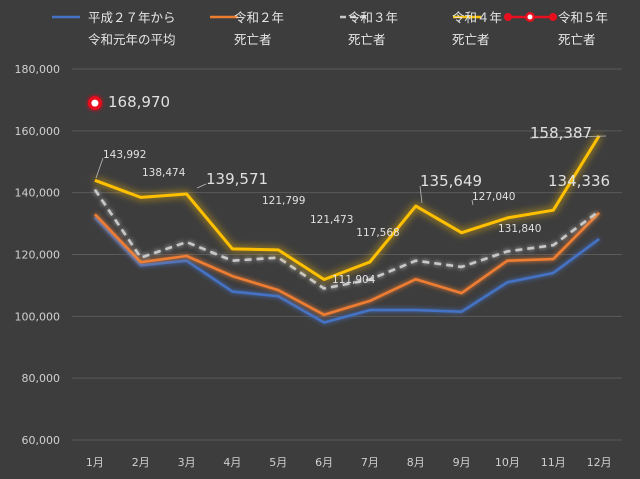 The height and width of the screenshot is (479, 640). I want to click on data-label: 121,799, so click(283, 201).